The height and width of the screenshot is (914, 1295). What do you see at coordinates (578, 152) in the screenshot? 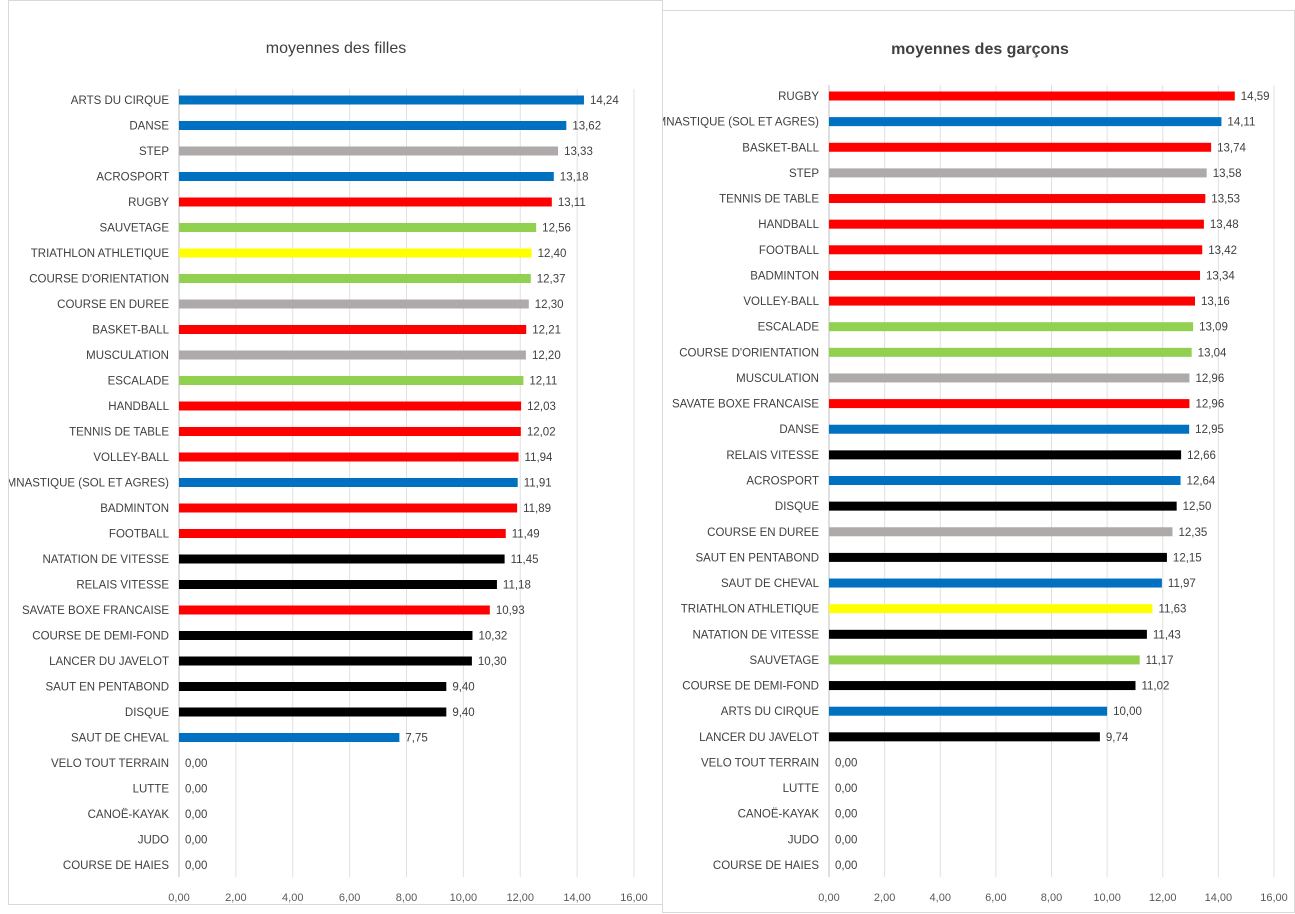
I see `data-label: 13,33` at bounding box center [578, 152].